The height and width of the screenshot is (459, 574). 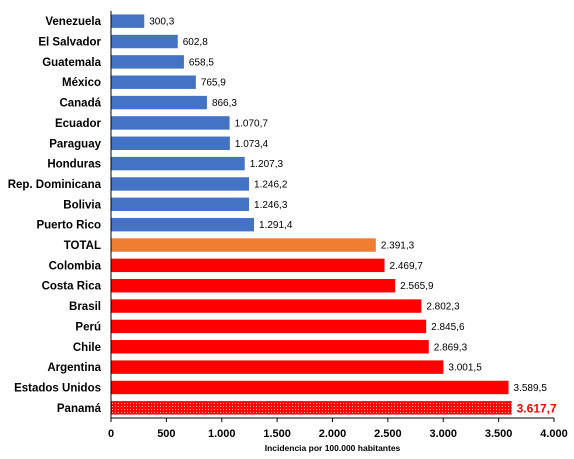 I want to click on bar-bolivia, so click(x=180, y=204).